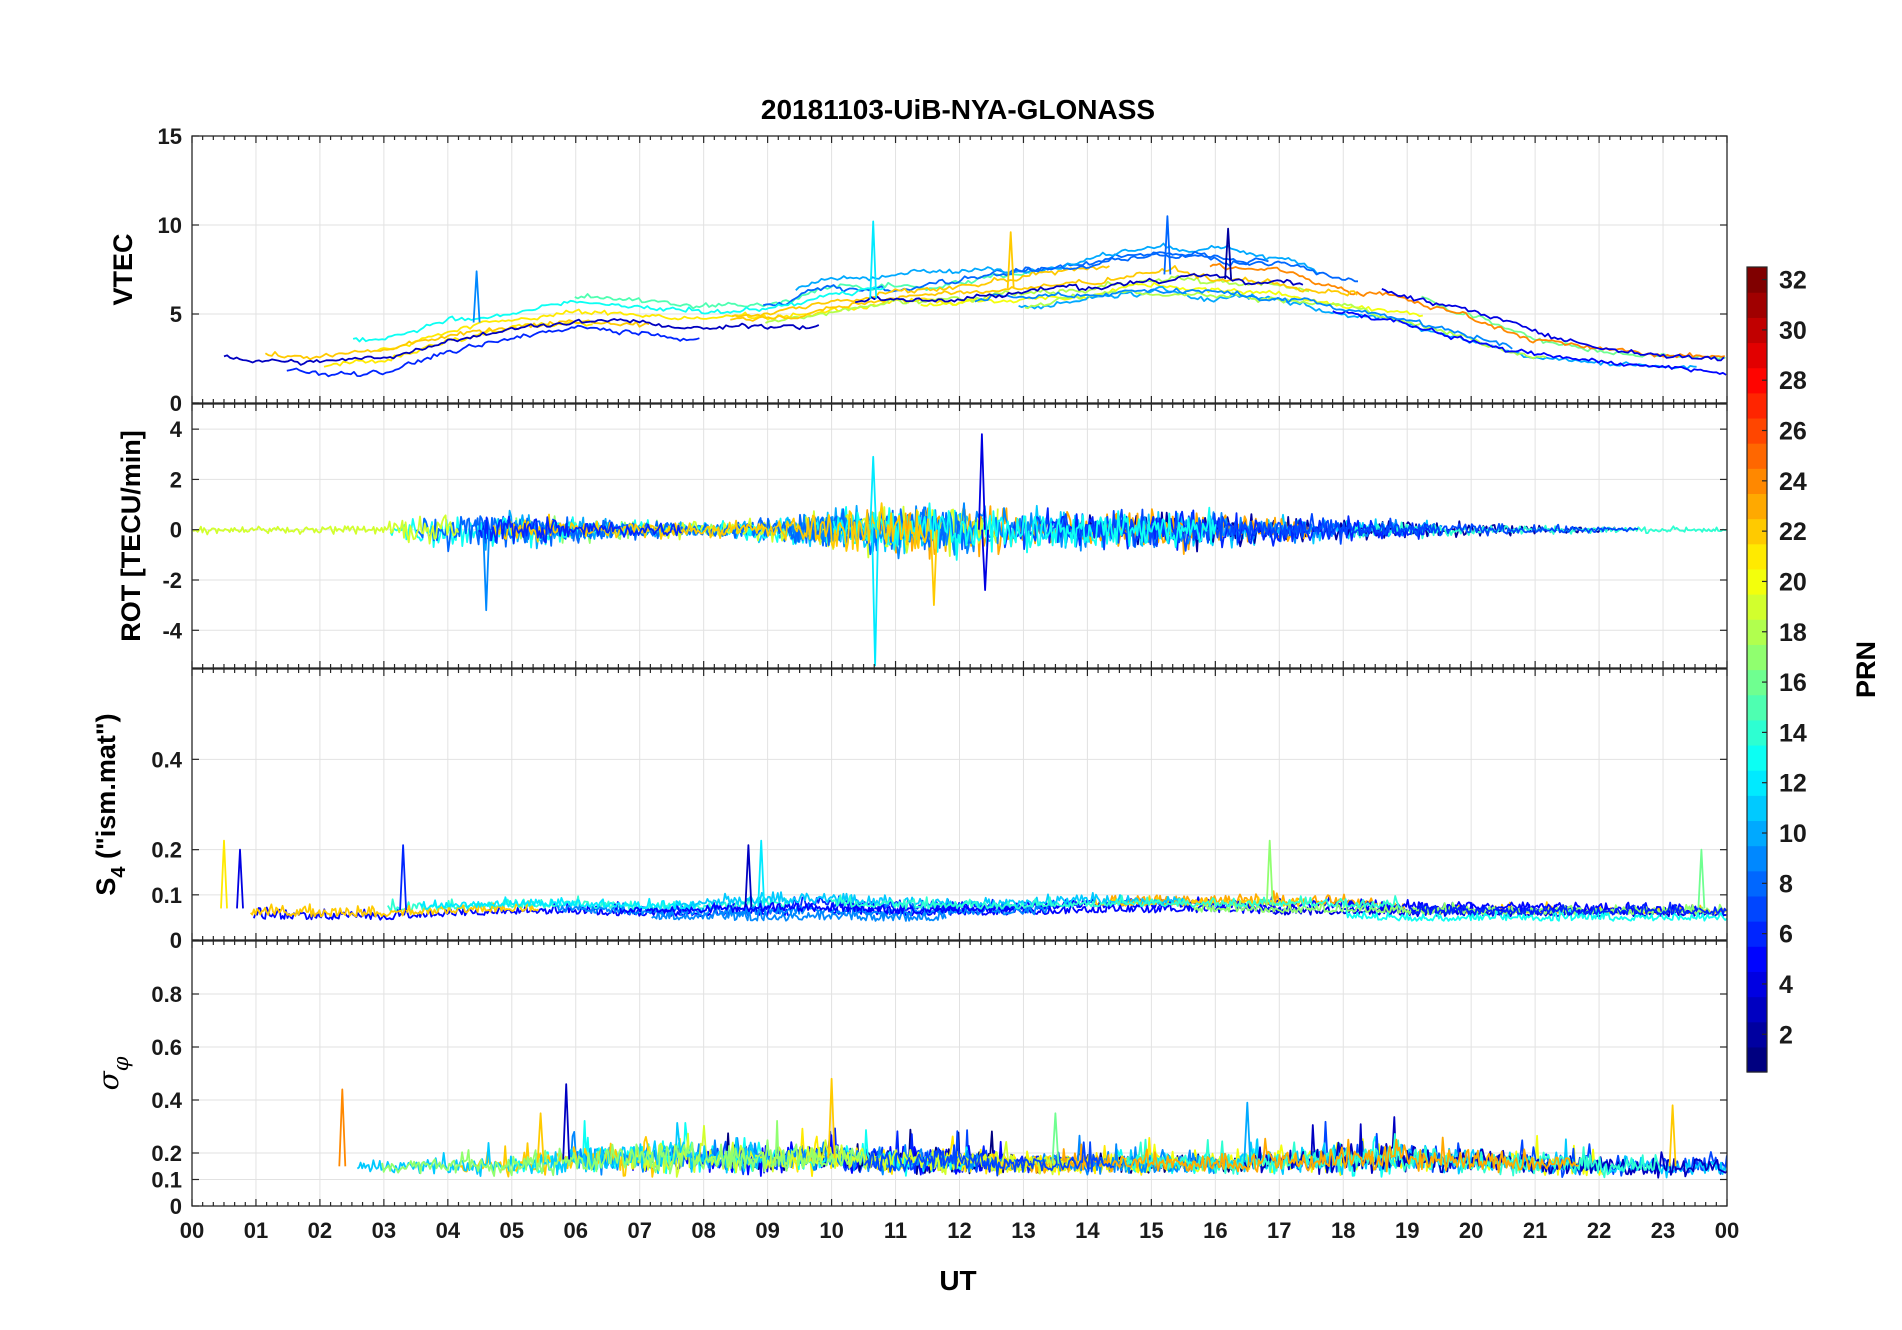 The image size is (1902, 1330). Describe the element at coordinates (384, 1230) in the screenshot. I see `x-tick-label: 03` at that location.